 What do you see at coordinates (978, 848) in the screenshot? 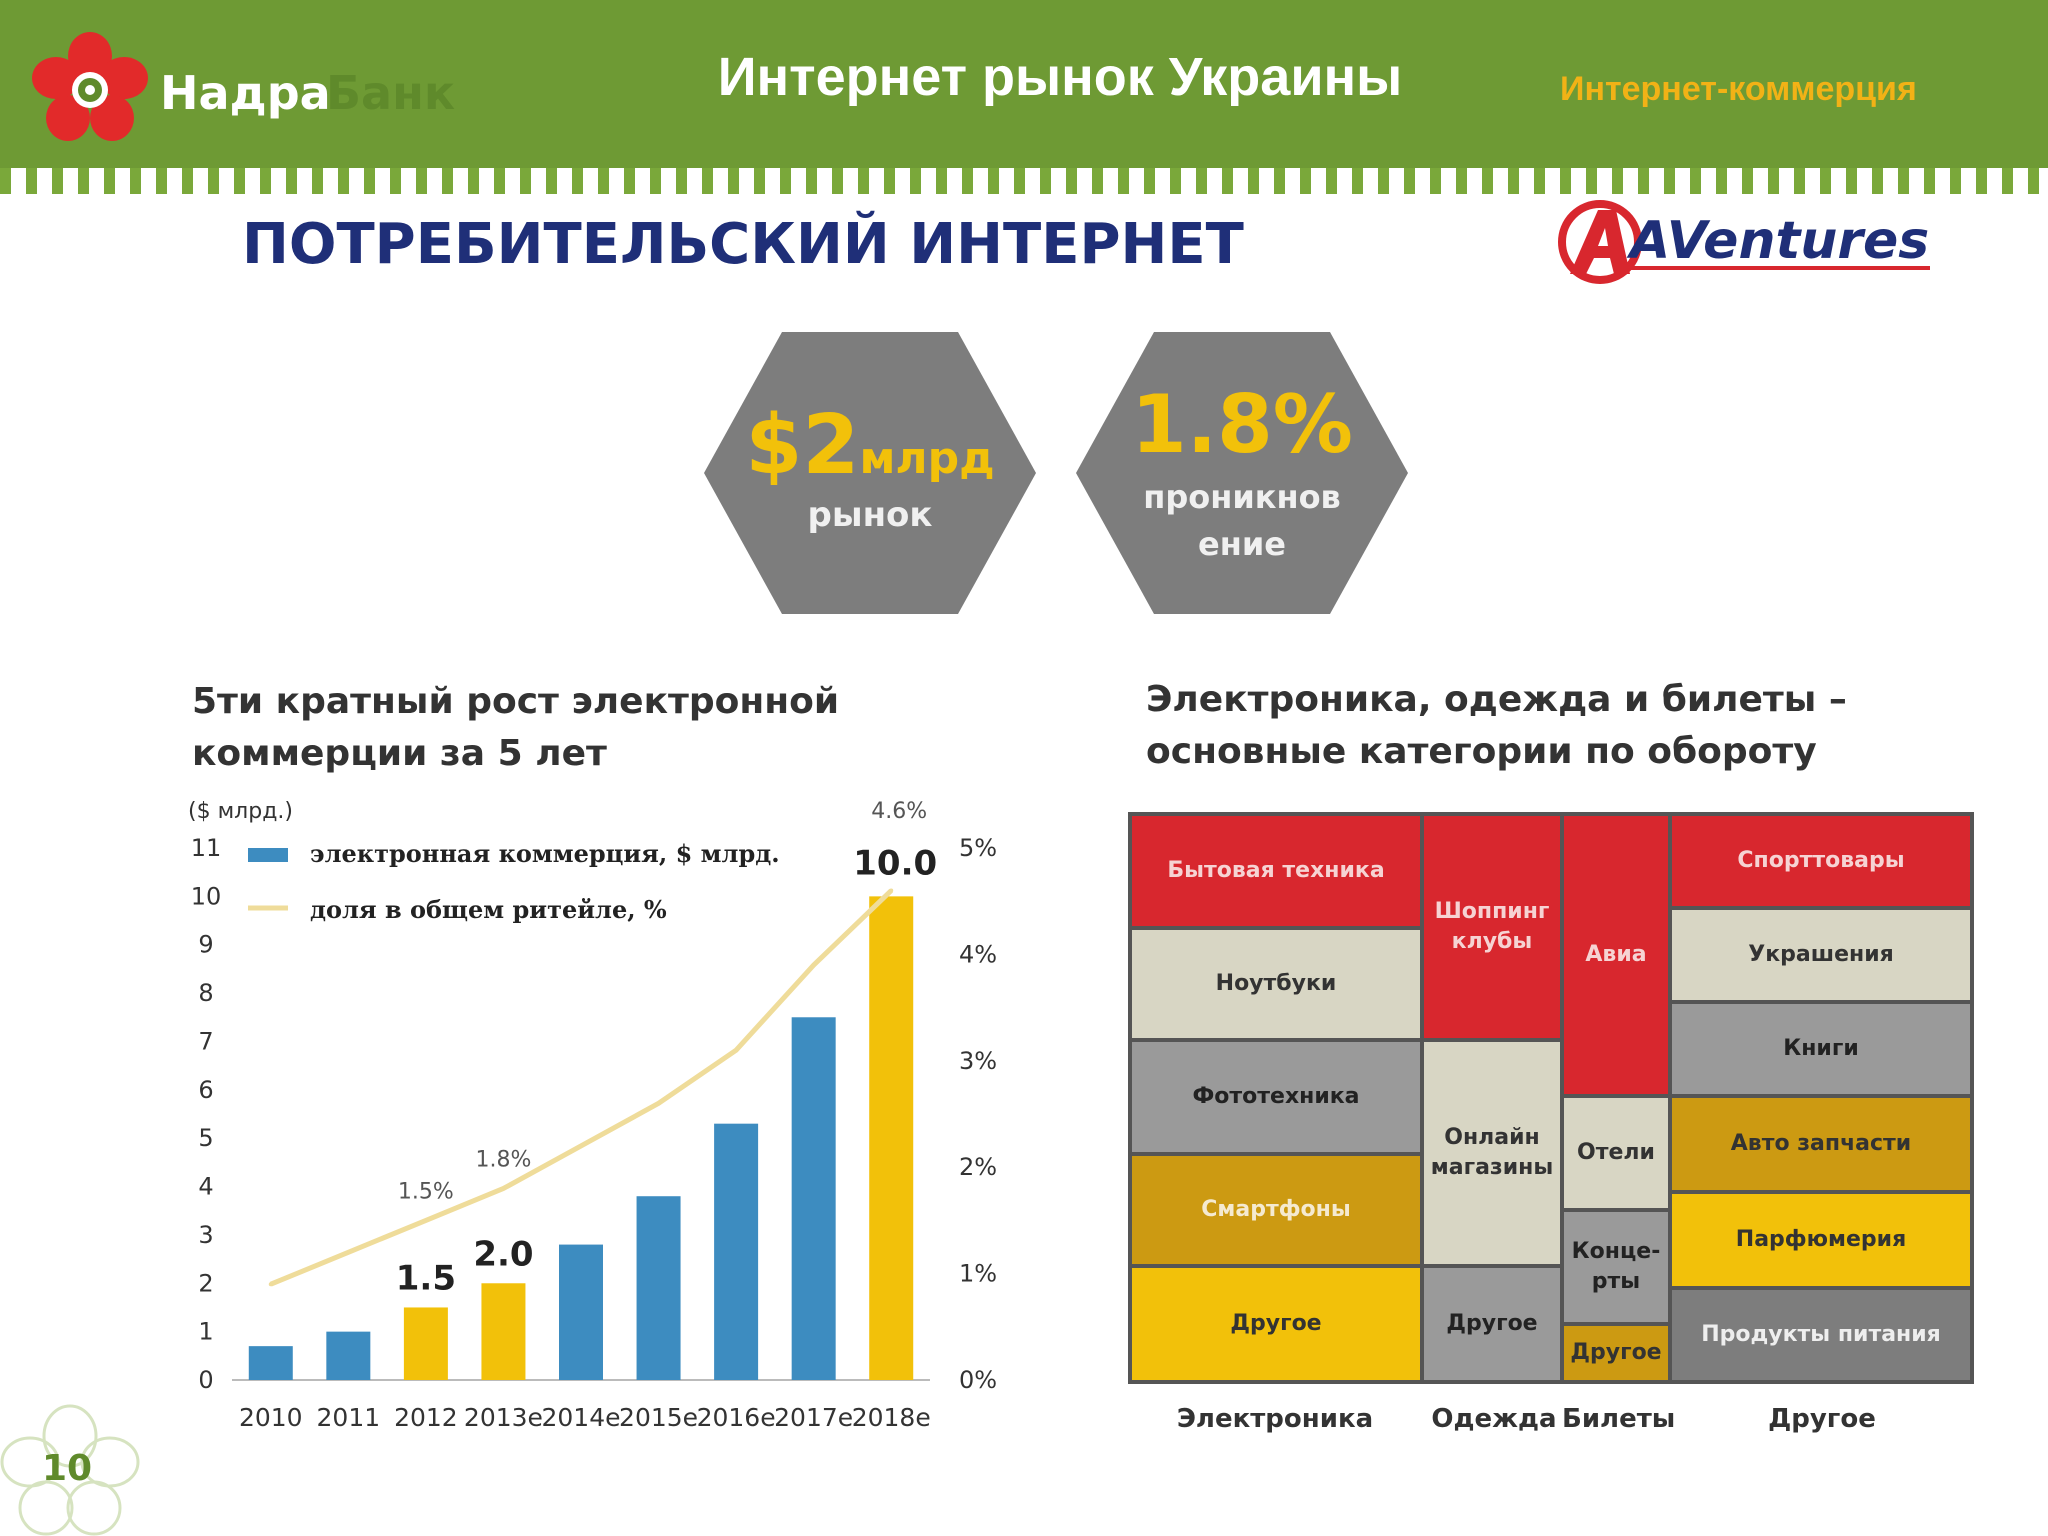
I see `y2-tick-label: 5%` at bounding box center [978, 848].